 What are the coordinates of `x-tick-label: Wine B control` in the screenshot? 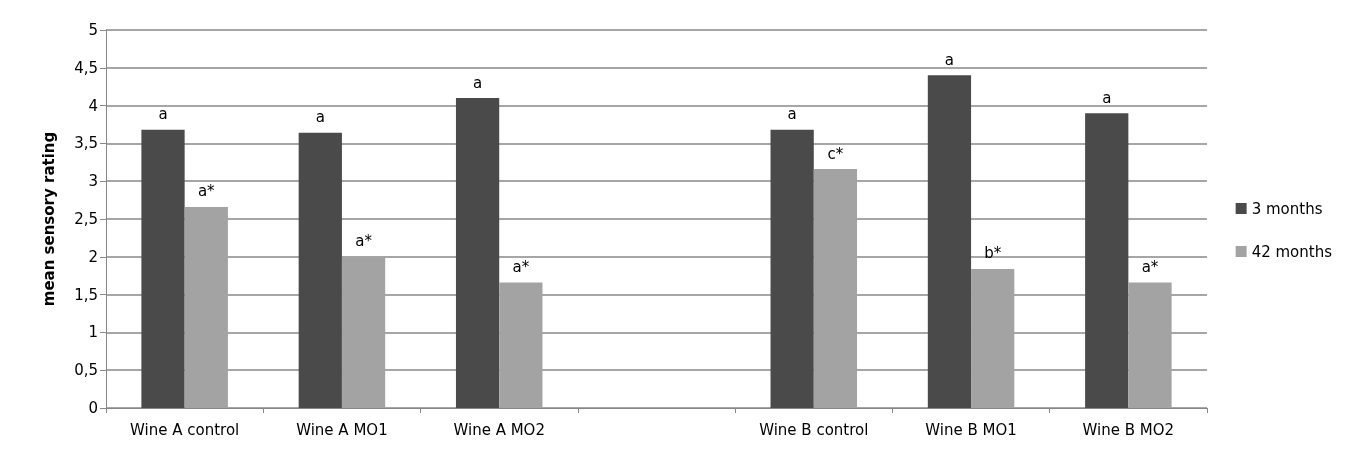 It's located at (814, 429).